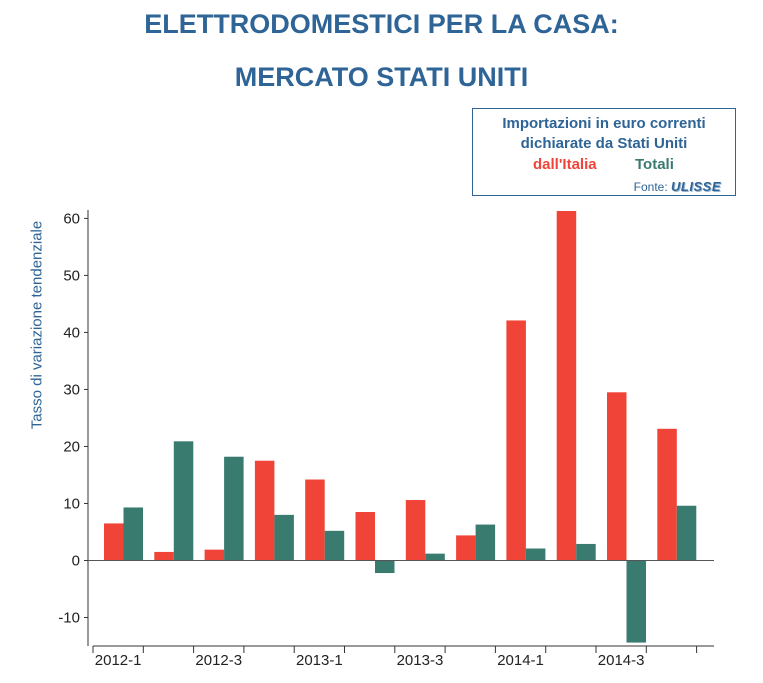 The width and height of the screenshot is (763, 683). What do you see at coordinates (118, 660) in the screenshot?
I see `x-tick-label: 2012-1` at bounding box center [118, 660].